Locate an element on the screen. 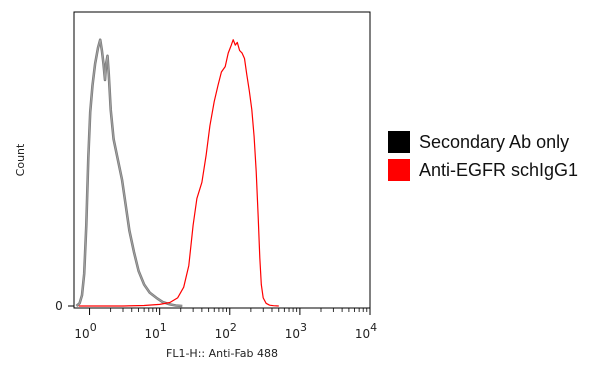 This screenshot has width=592, height=365. series-line-secondary-inner is located at coordinates (129, 173).